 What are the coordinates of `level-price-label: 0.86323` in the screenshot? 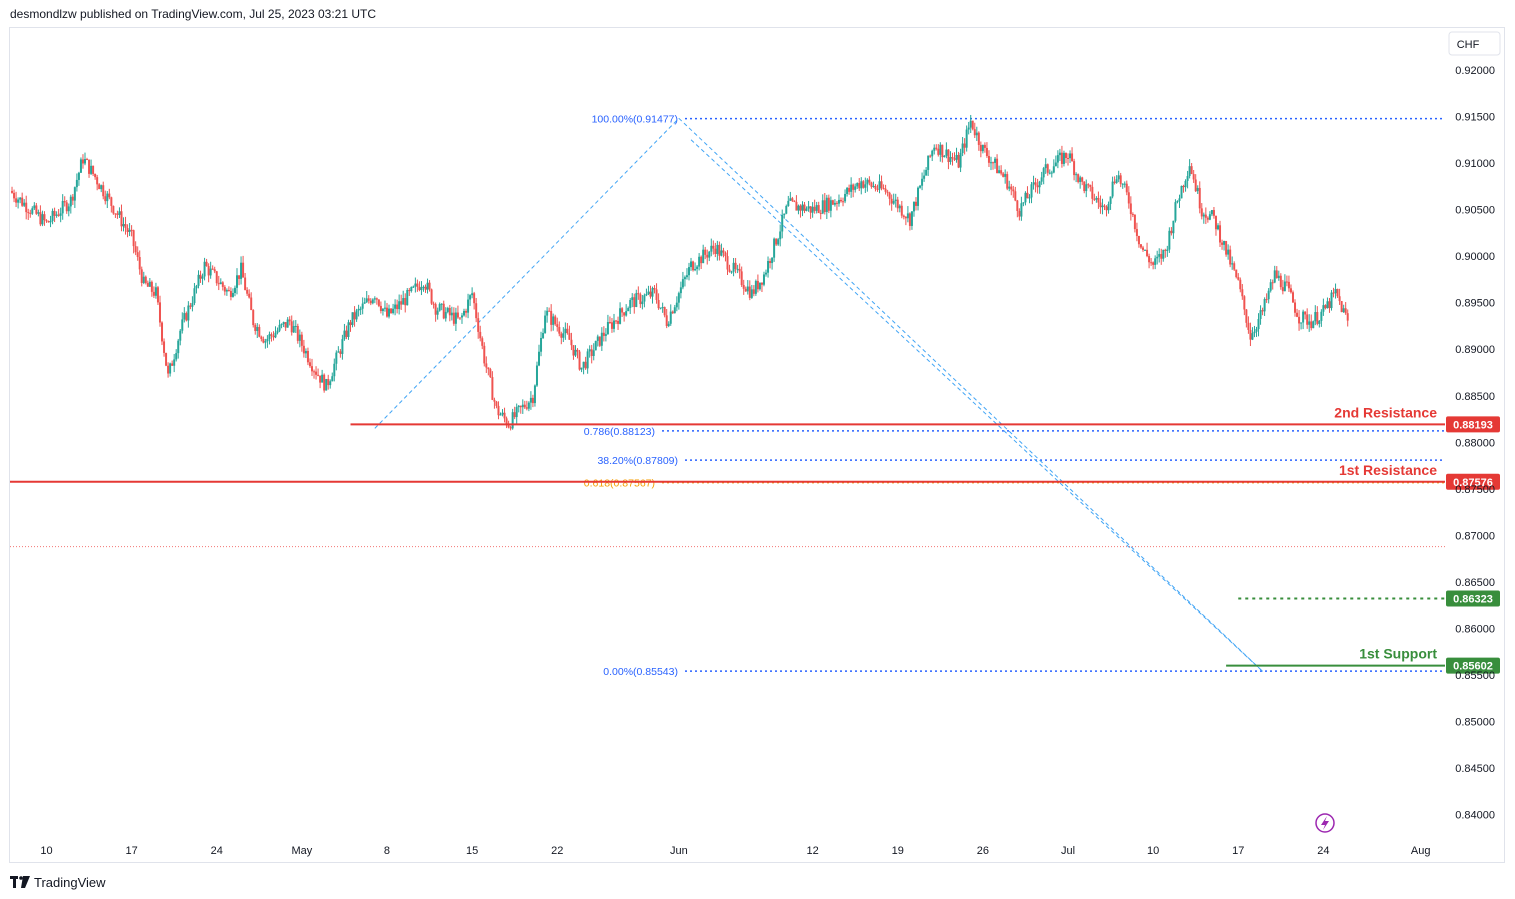 It's located at (1473, 599).